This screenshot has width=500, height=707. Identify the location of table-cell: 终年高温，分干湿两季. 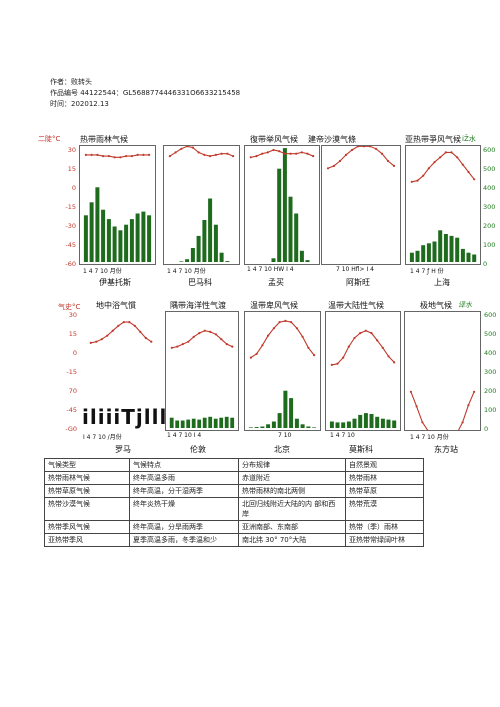
(184, 491).